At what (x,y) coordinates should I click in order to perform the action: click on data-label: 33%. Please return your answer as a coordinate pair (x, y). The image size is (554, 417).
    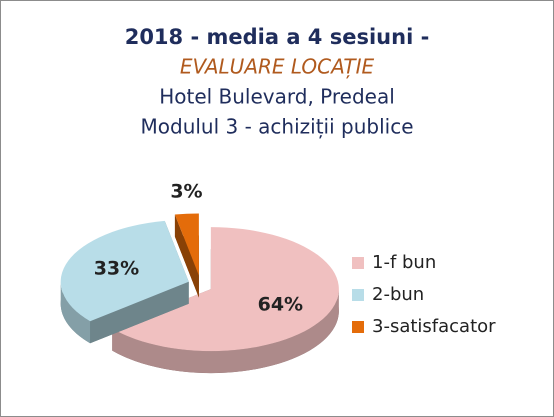
    Looking at the image, I should click on (116, 269).